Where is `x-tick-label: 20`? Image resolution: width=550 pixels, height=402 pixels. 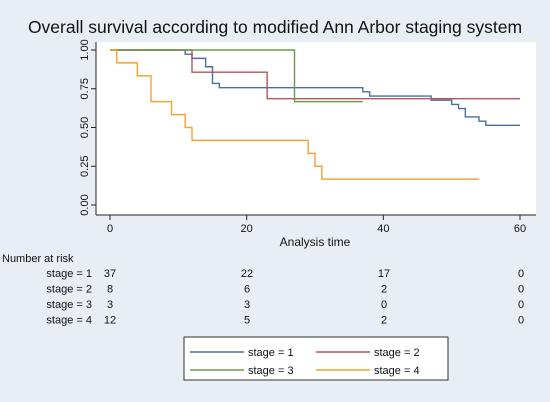 x-tick-label: 20 is located at coordinates (247, 229).